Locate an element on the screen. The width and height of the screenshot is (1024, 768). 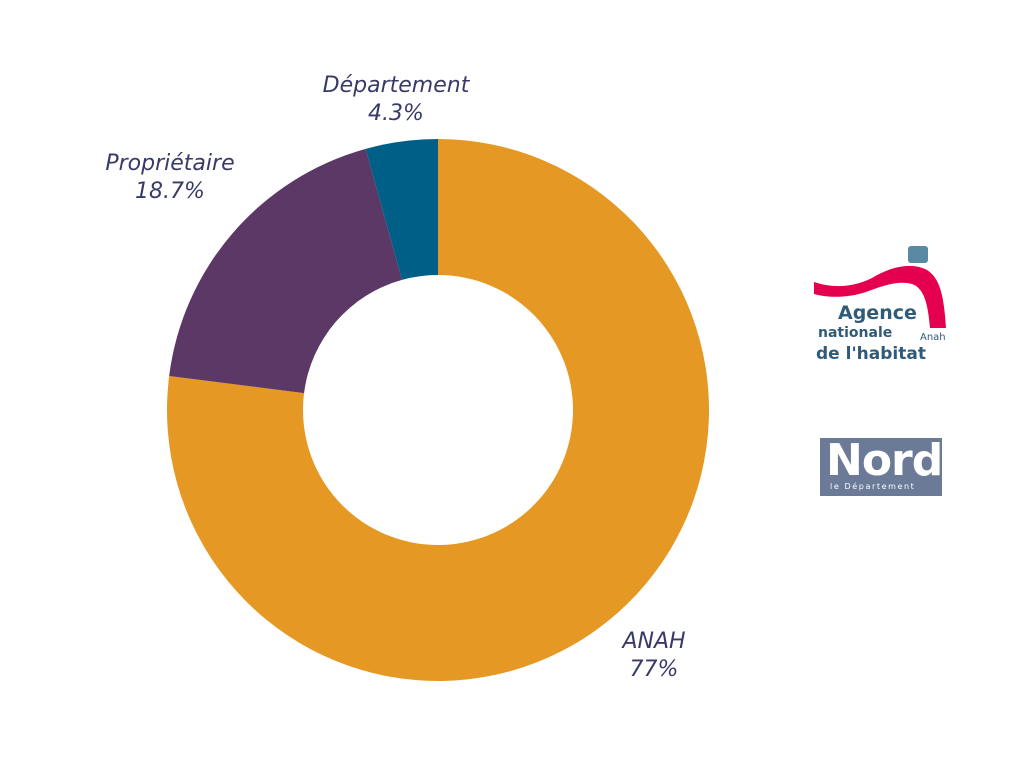
anah-logo-arc is located at coordinates (880, 296).